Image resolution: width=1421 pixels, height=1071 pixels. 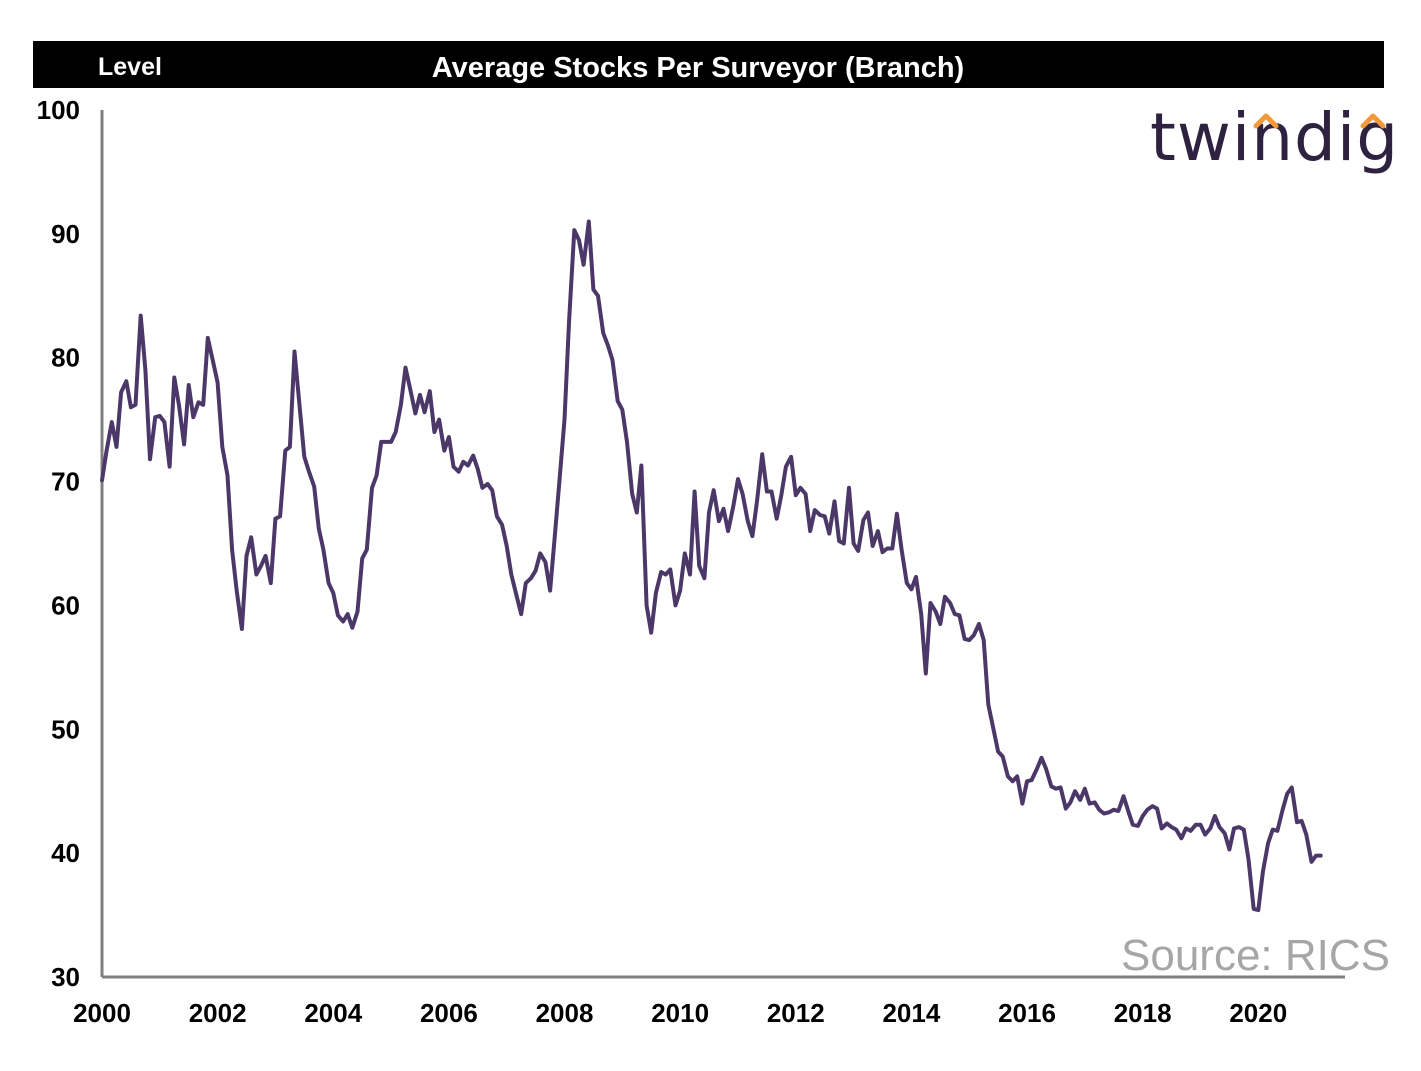 I want to click on y-tick-label: 30, so click(x=65, y=977).